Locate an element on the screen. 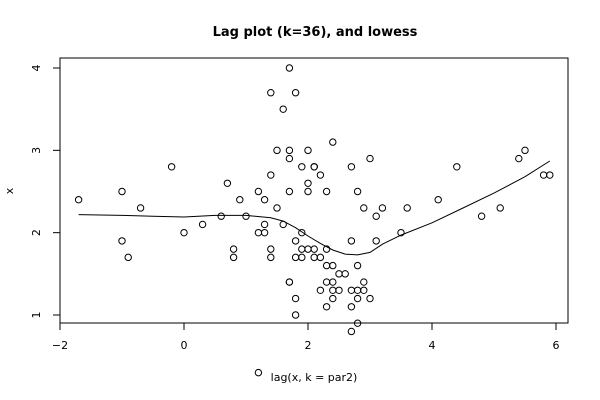 Image resolution: width=600 pixels, height=400 pixels. y-tick-label: 2 is located at coordinates (36, 232).